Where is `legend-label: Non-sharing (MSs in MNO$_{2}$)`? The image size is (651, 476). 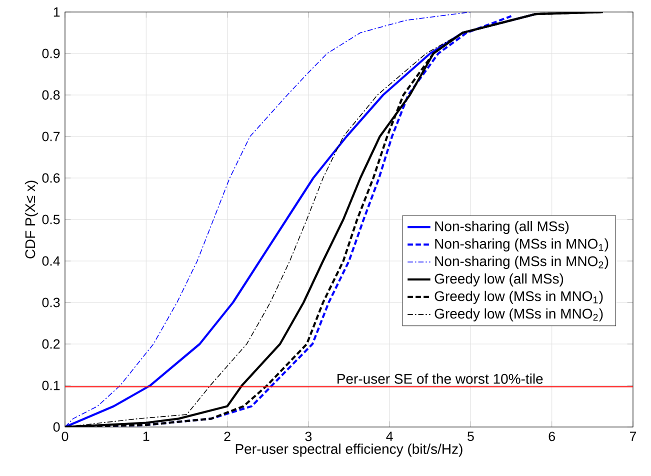 legend-label: Non-sharing (MSs in MNO$_{2}$) is located at coordinates (521, 262).